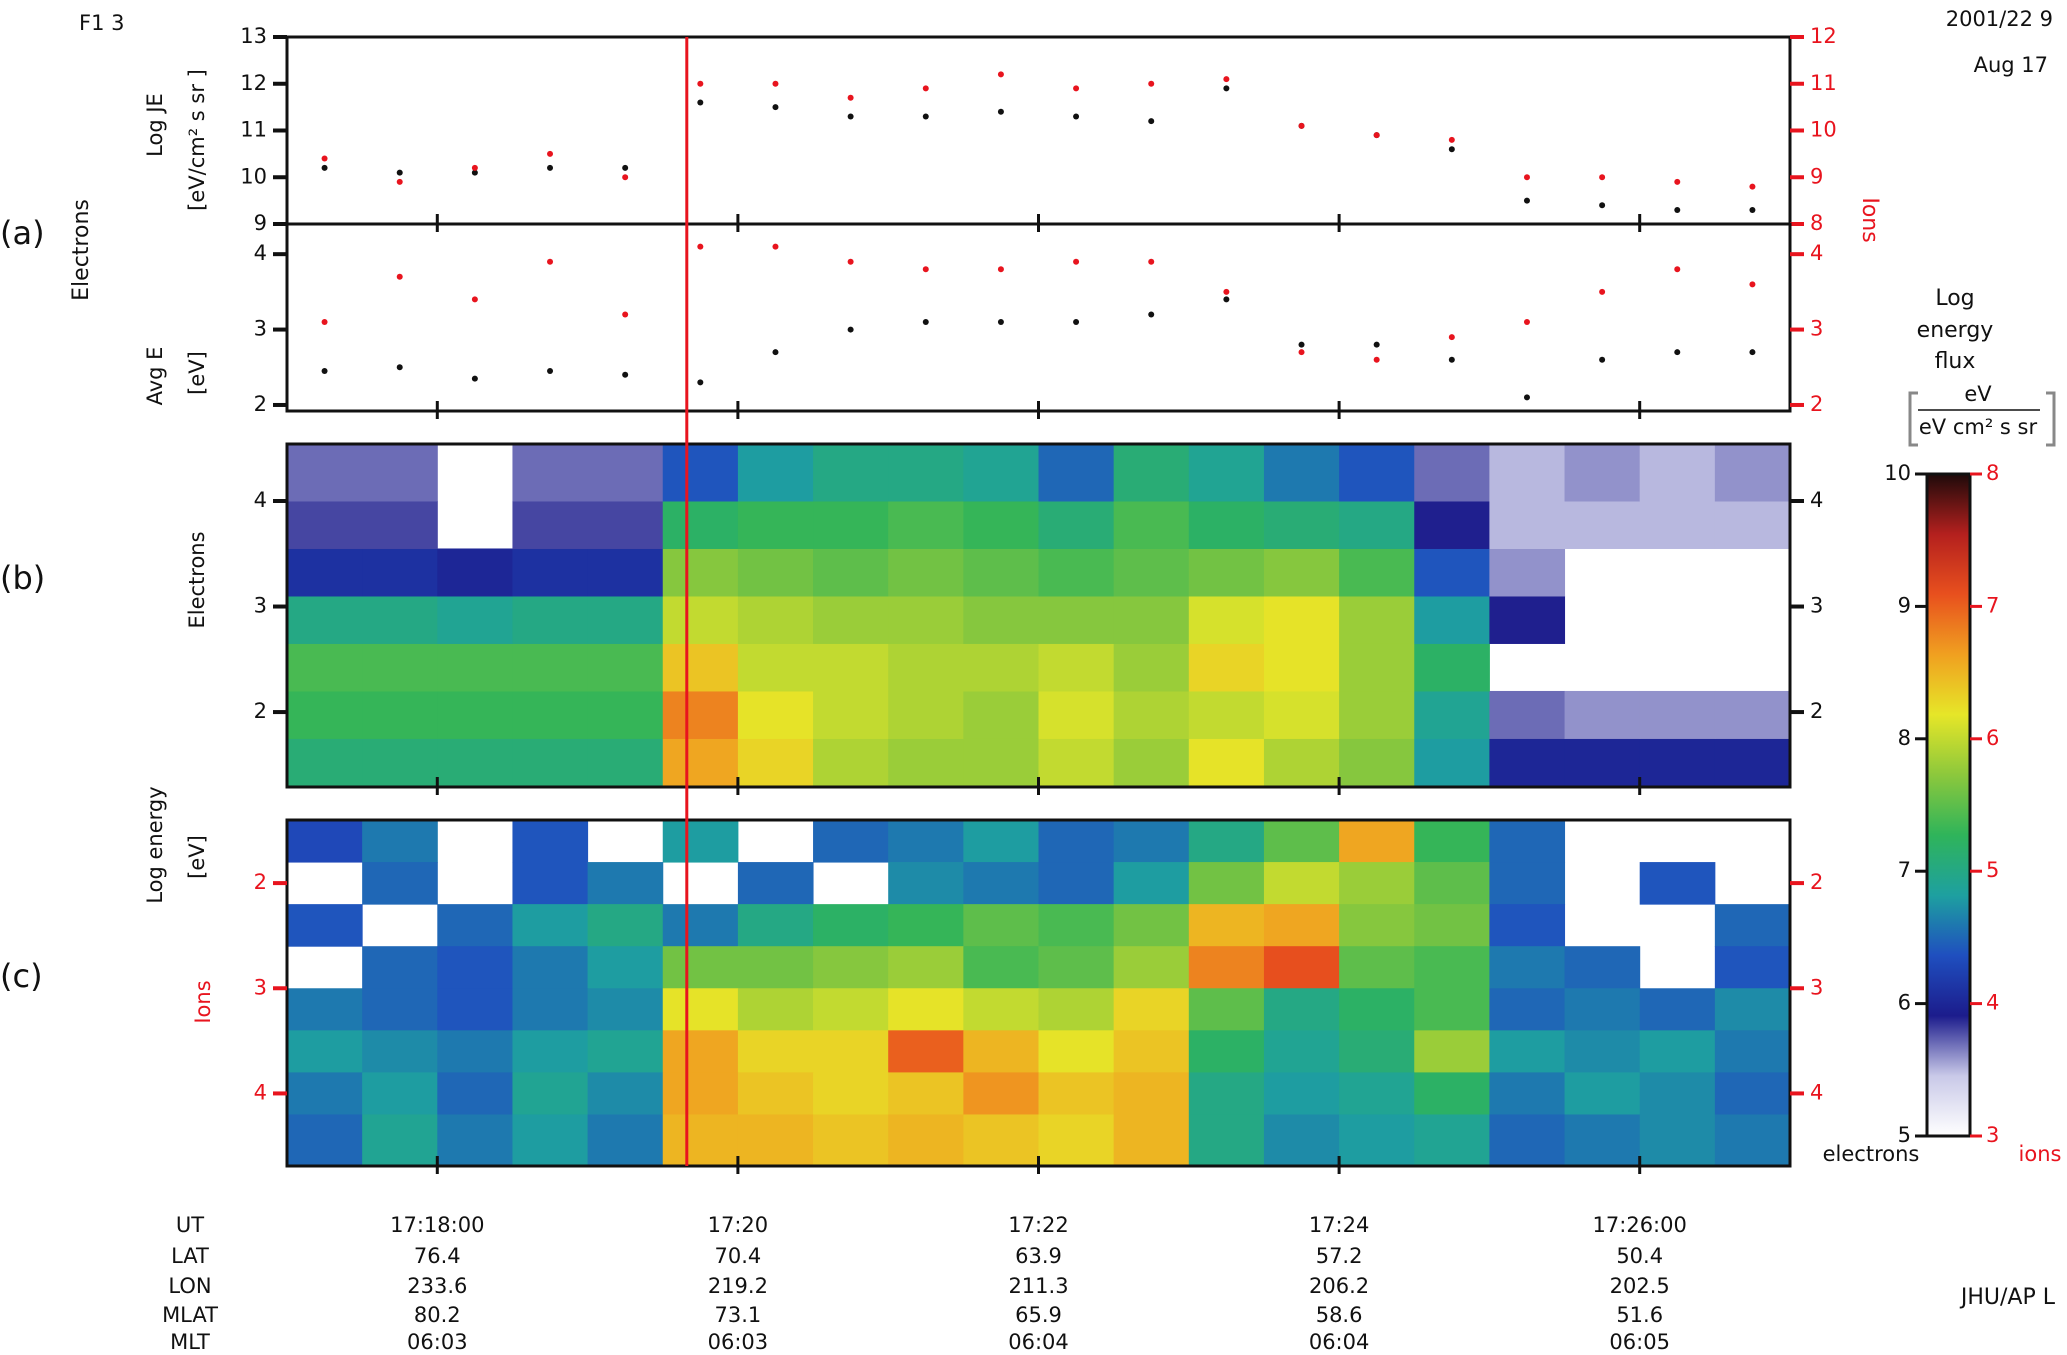  Describe the element at coordinates (738, 1342) in the screenshot. I see `table-cell: 06:03` at that location.